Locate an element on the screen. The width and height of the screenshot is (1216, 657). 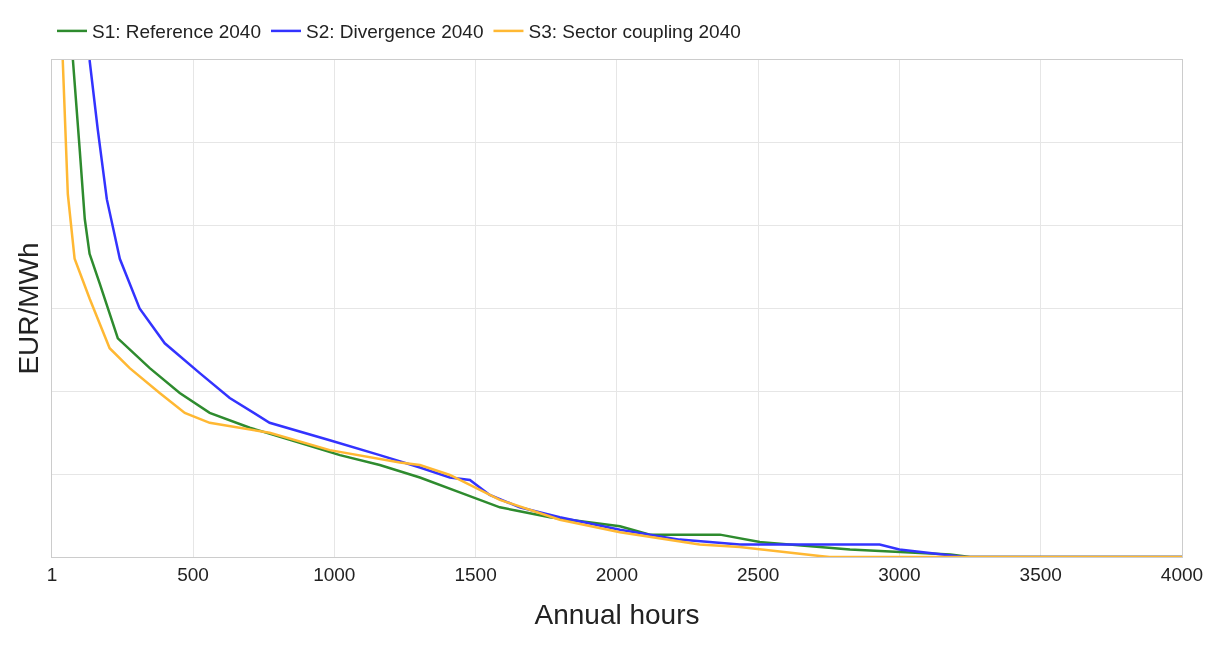
x-tick-label: 3000 is located at coordinates (899, 574).